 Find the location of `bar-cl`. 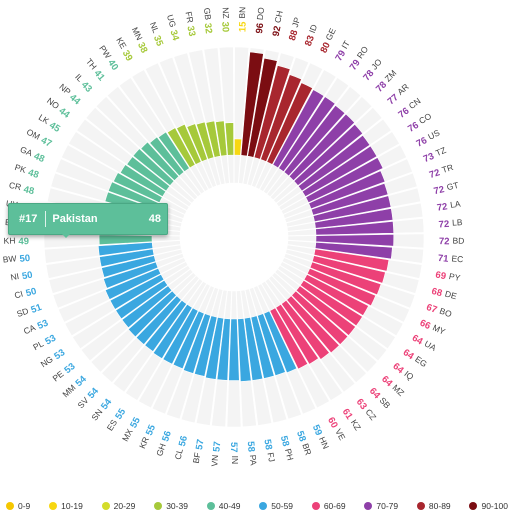

bar-cl is located at coordinates (206, 346).